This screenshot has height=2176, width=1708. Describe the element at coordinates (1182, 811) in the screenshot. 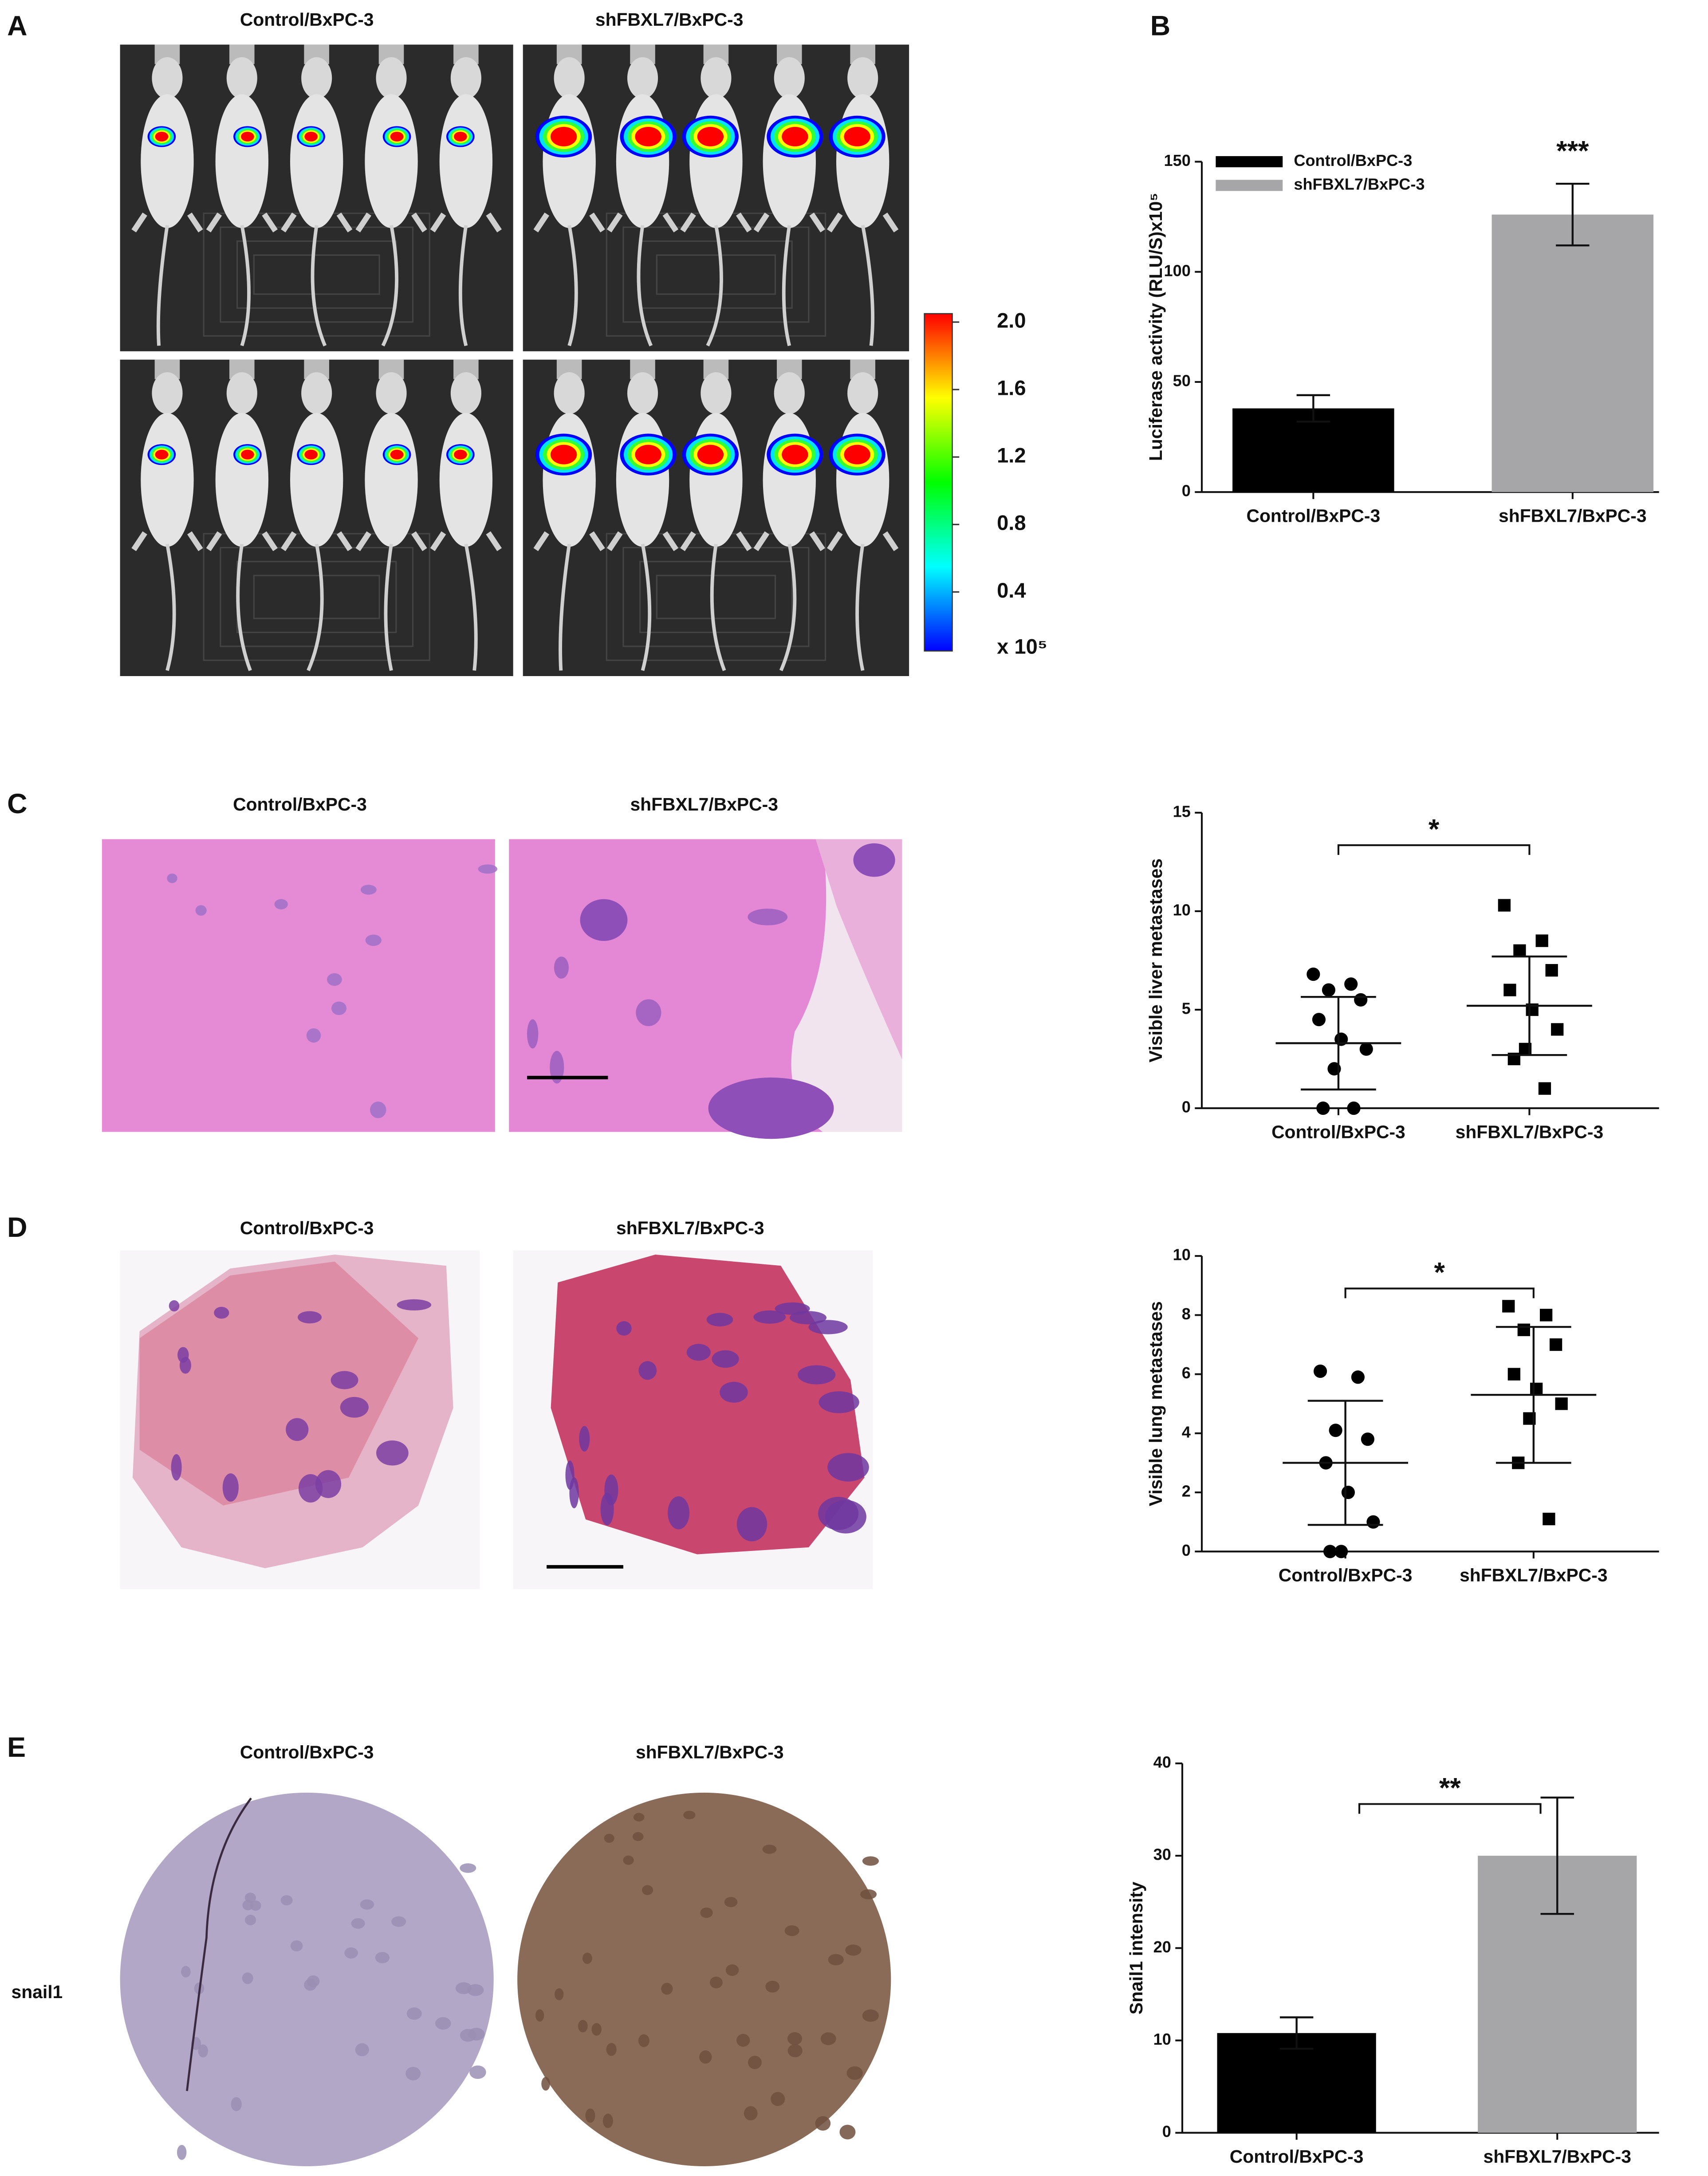

I see `y-tick-label: 15` at that location.